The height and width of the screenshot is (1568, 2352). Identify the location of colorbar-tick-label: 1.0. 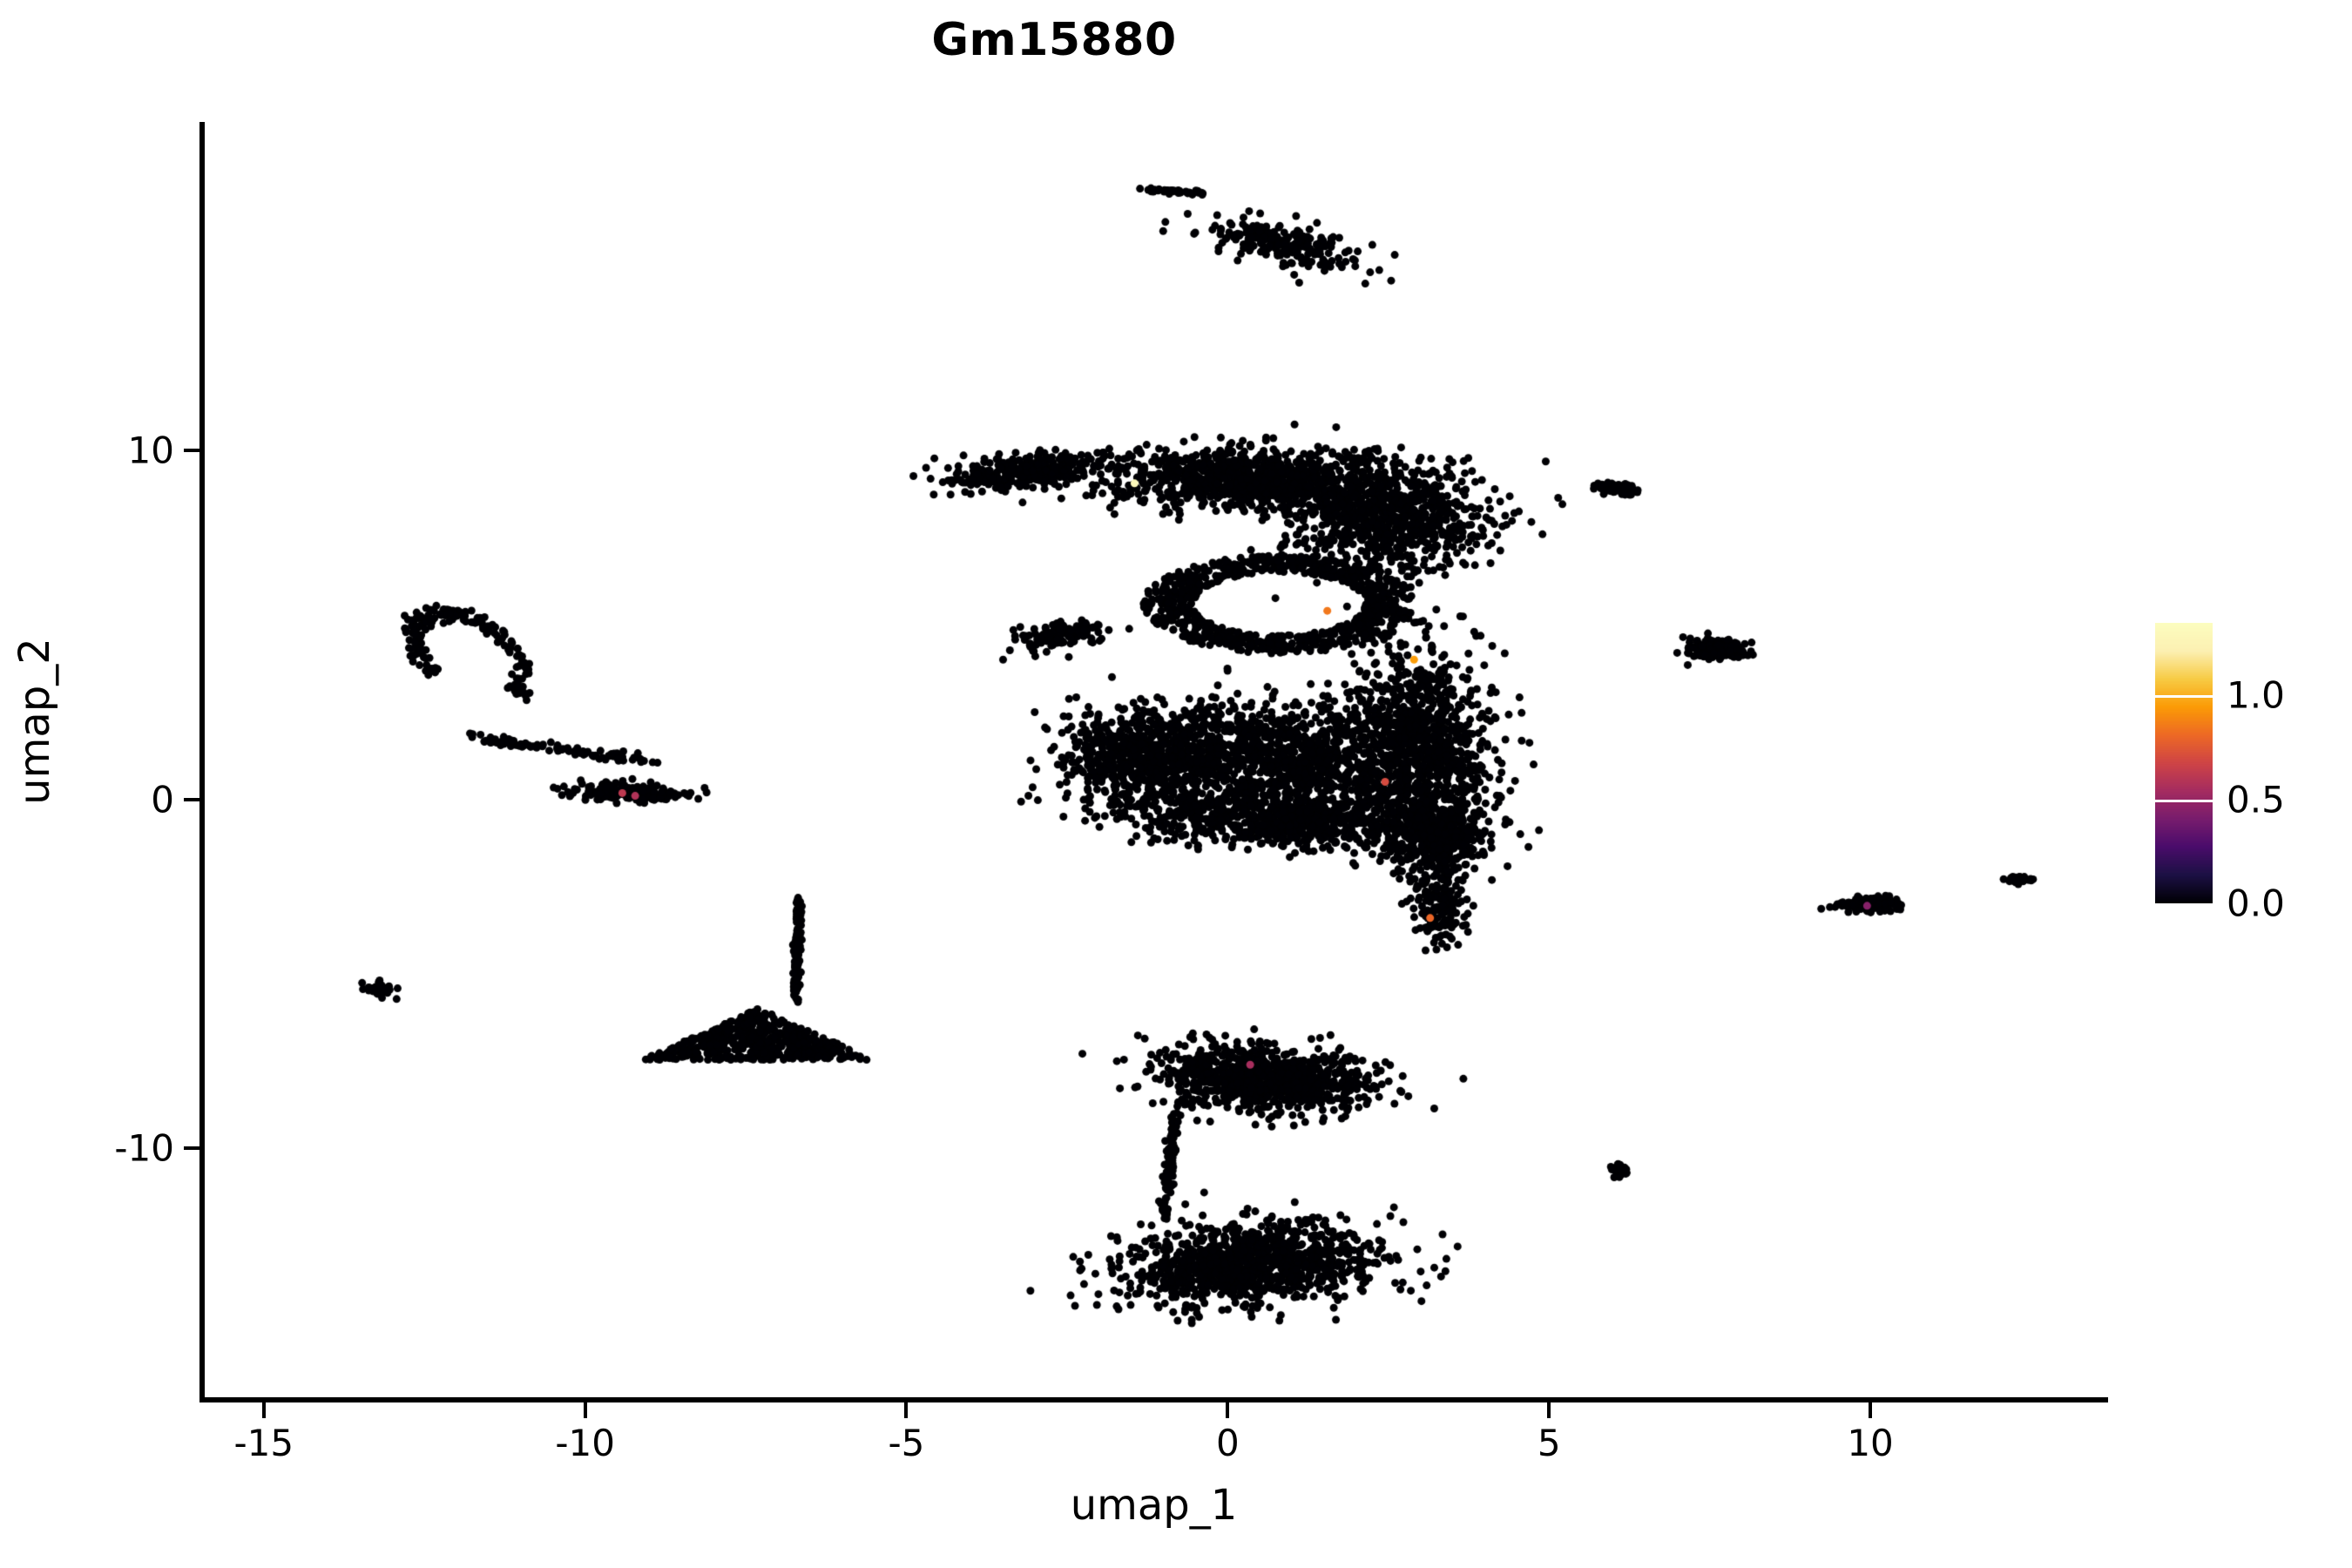
(2256, 695).